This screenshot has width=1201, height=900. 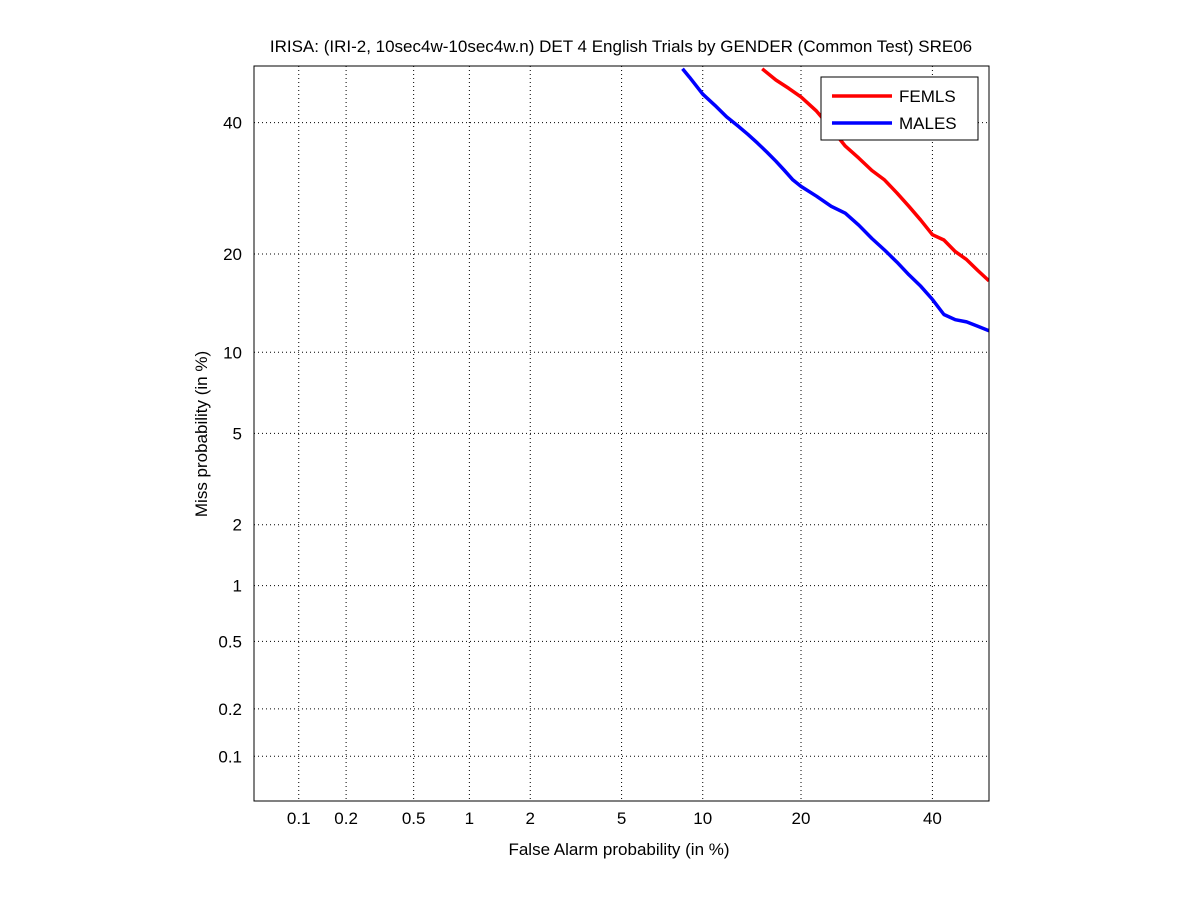 I want to click on series-line-males, so click(x=835, y=200).